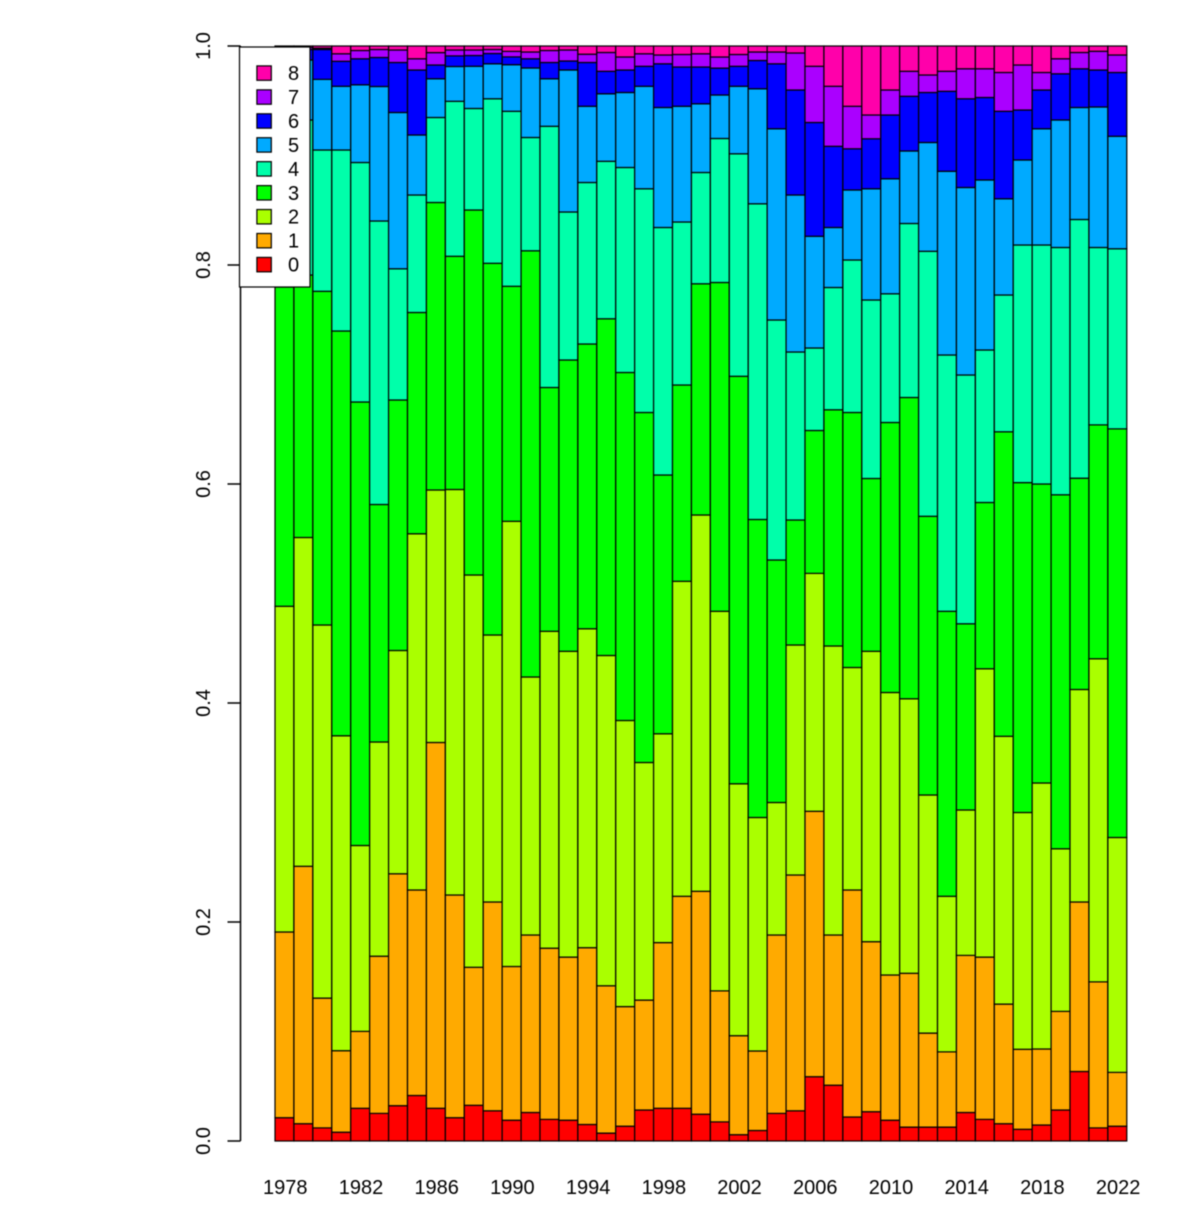  I want to click on svg-text: 2, so click(293, 218).